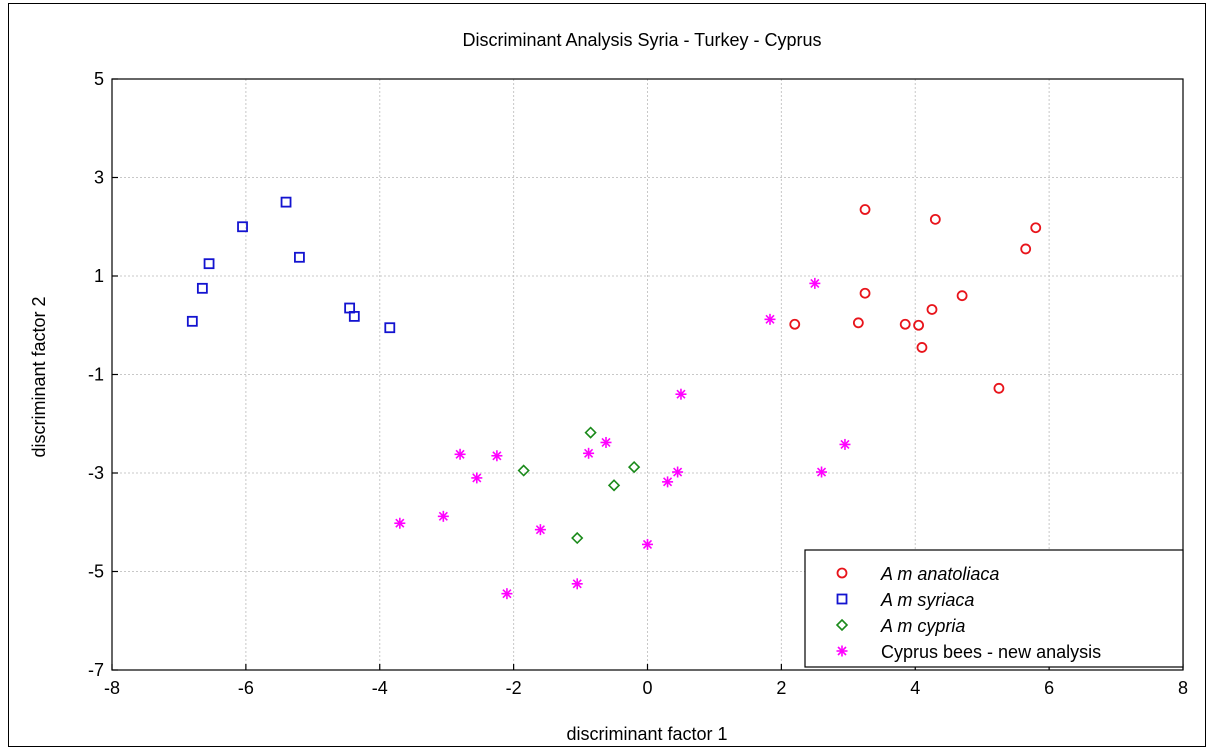  I want to click on y-tick-label: 5, so click(99, 79).